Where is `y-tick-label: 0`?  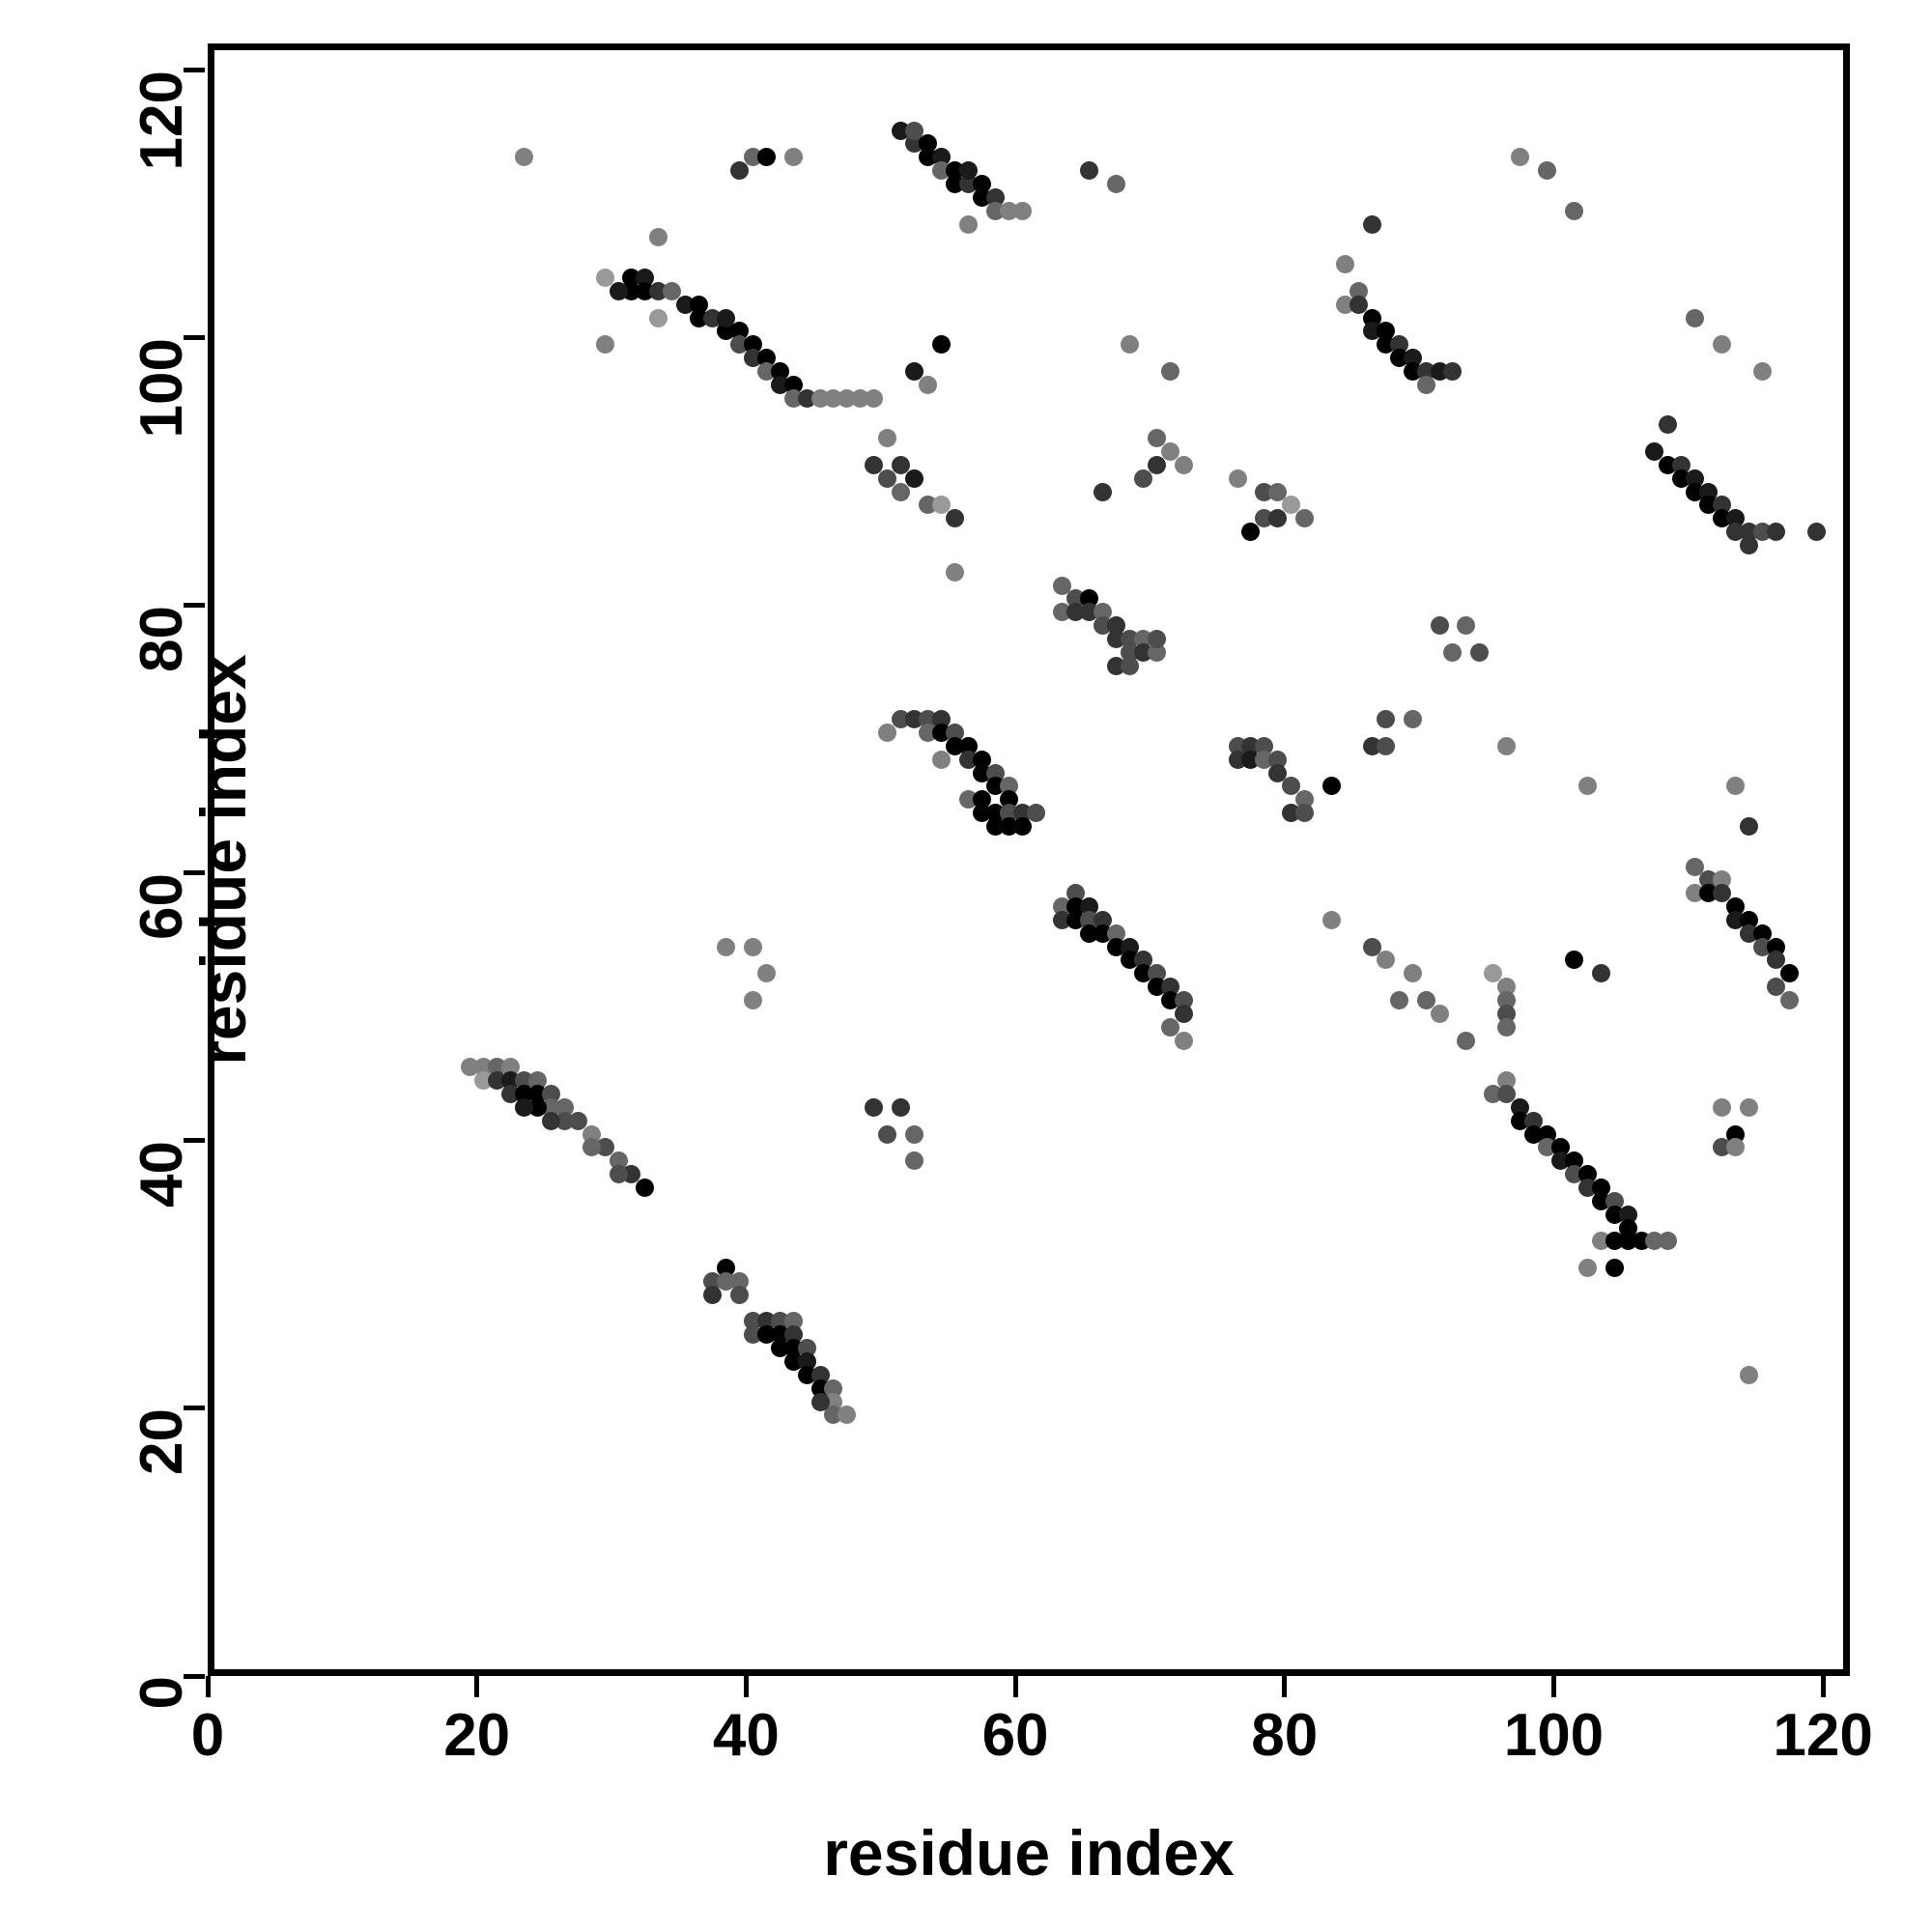
y-tick-label: 0 is located at coordinates (161, 1693).